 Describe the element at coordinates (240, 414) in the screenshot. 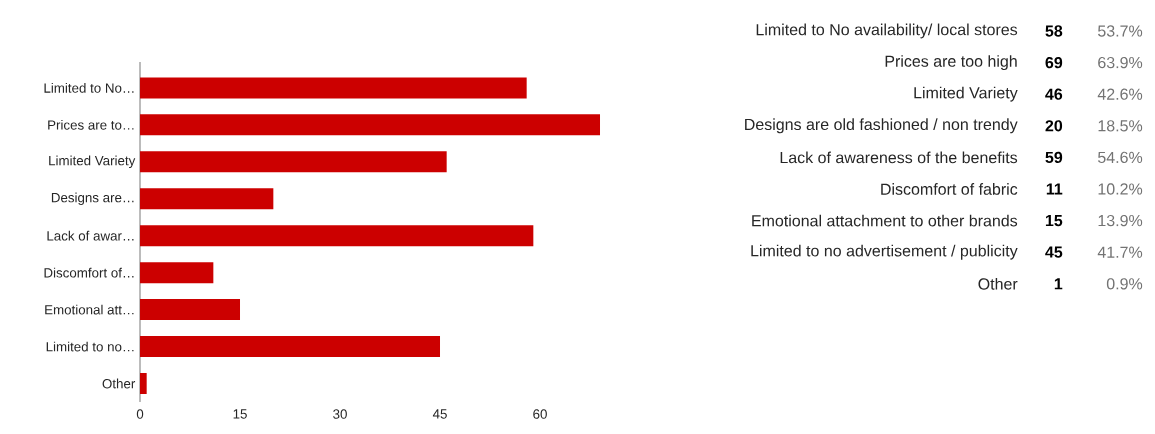

I see `x-tick-label: 15` at that location.